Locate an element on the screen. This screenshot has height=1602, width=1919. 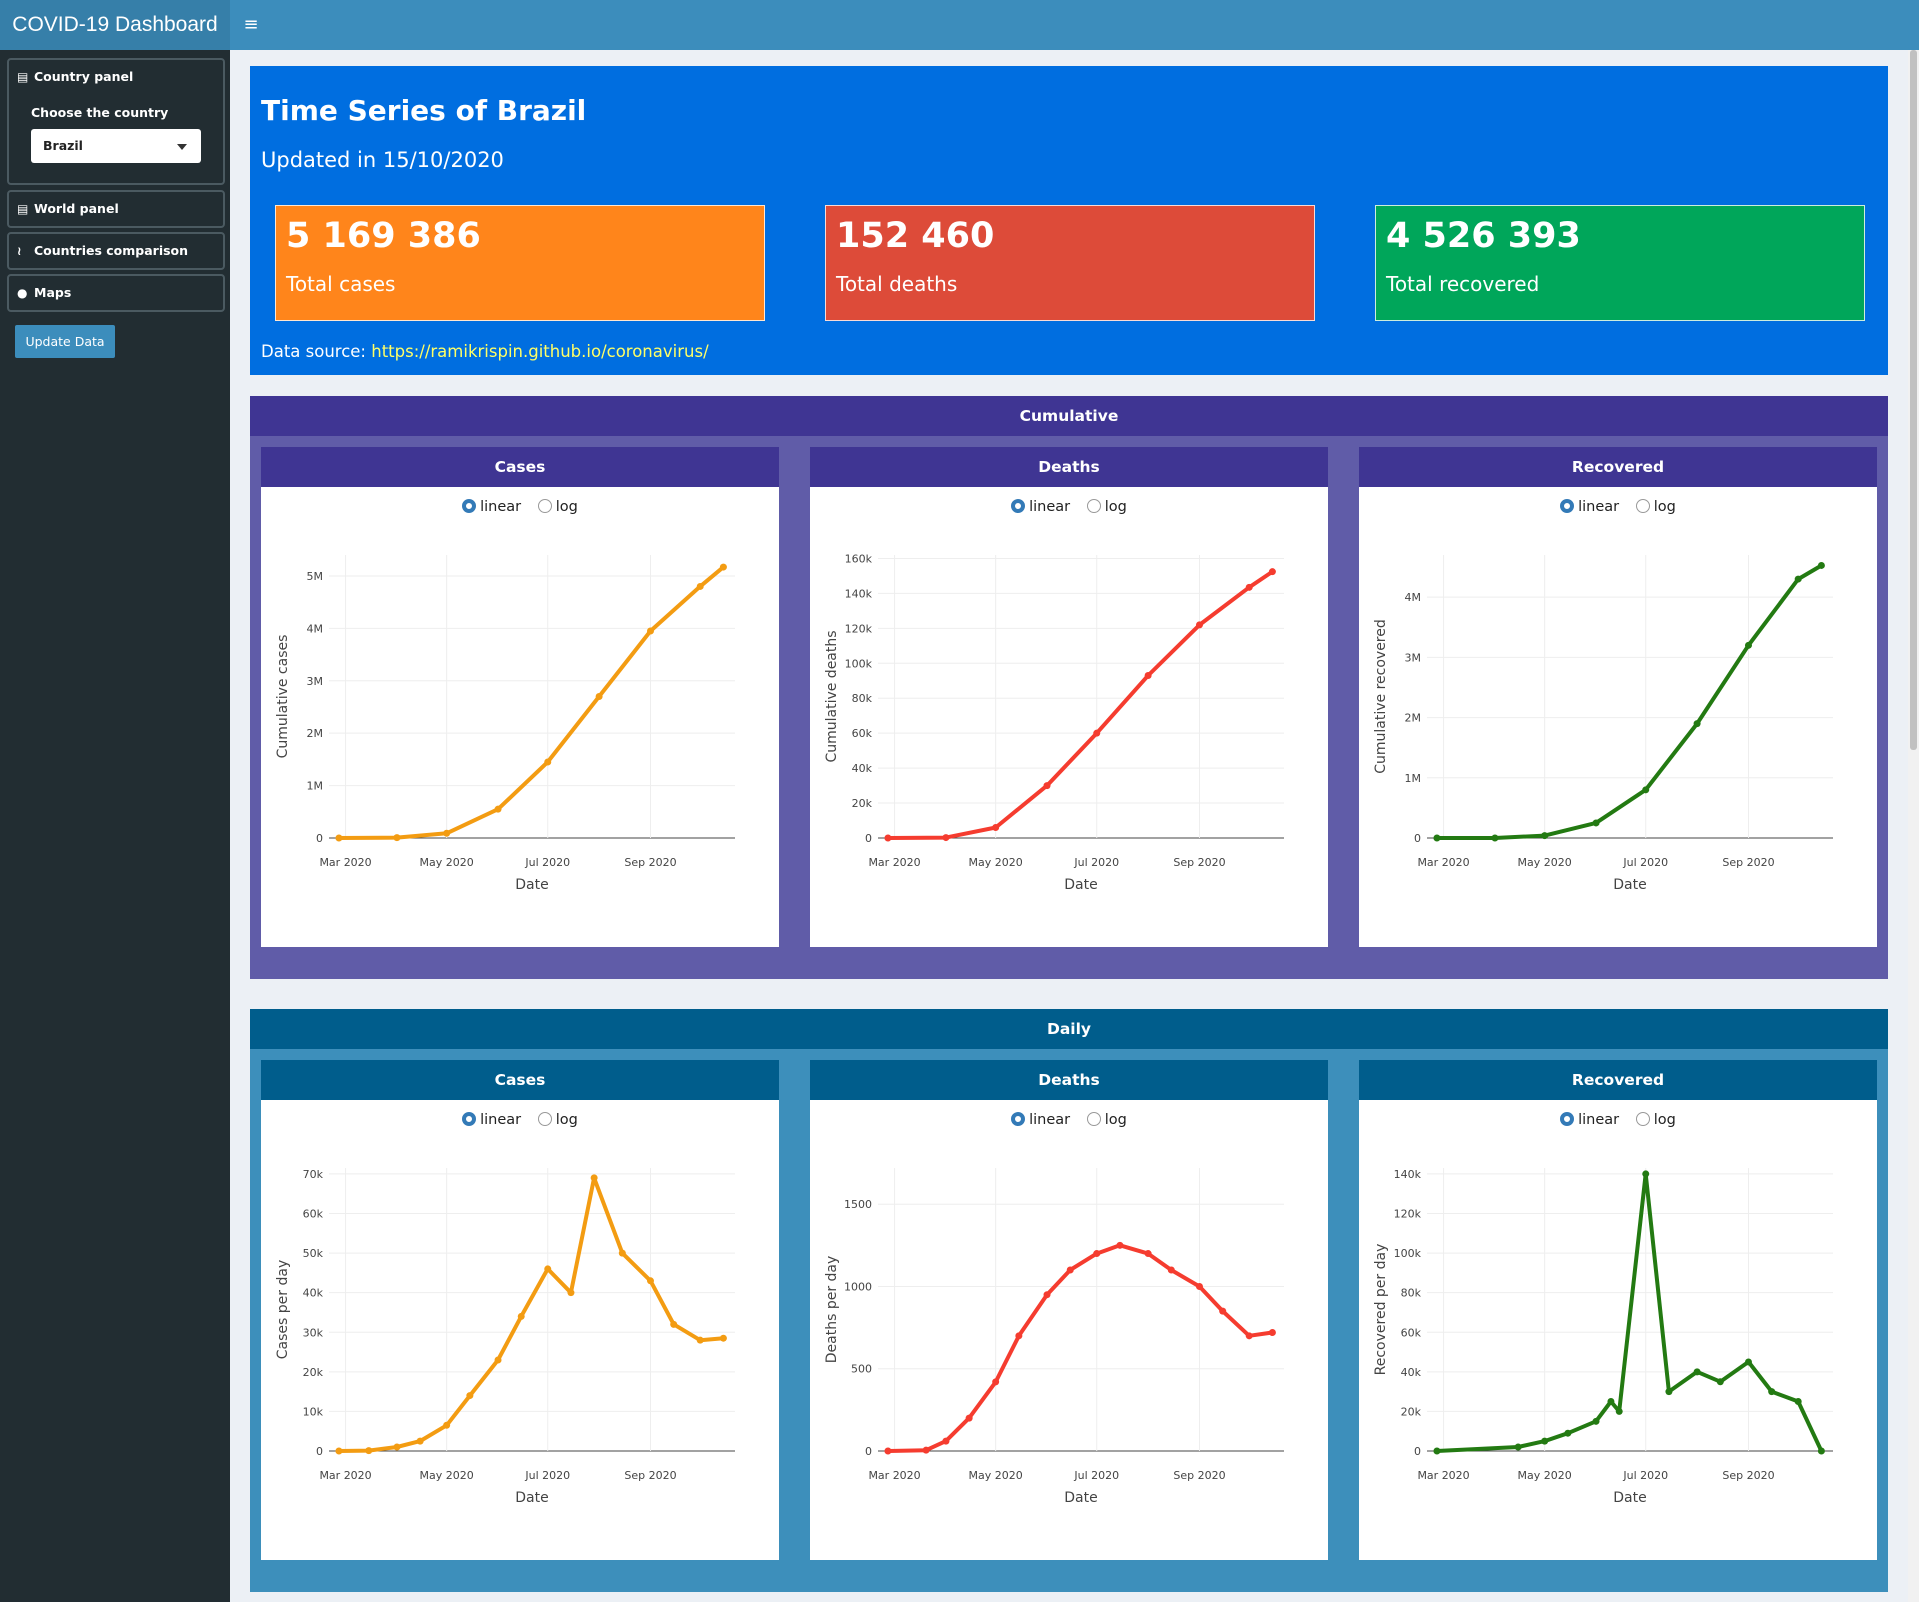
y-tick-label: 2M is located at coordinates (315, 733).